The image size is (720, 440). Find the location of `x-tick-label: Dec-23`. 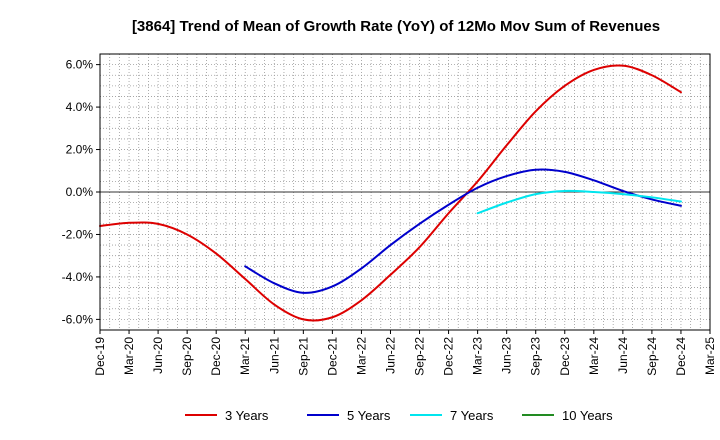

x-tick-label: Dec-23 is located at coordinates (565, 356).